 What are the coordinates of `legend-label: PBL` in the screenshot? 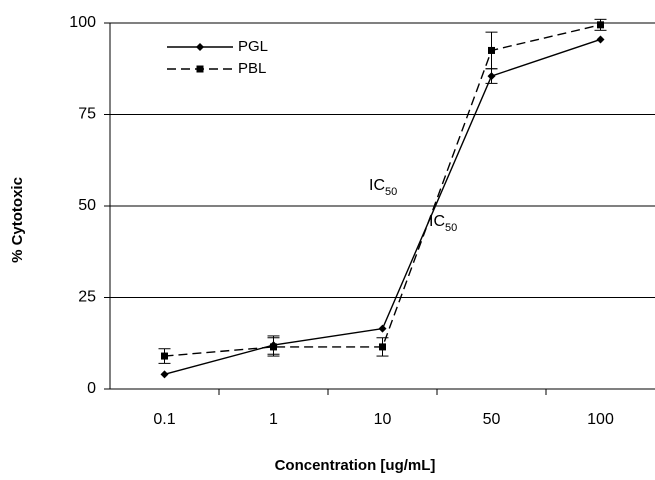 It's located at (252, 68).